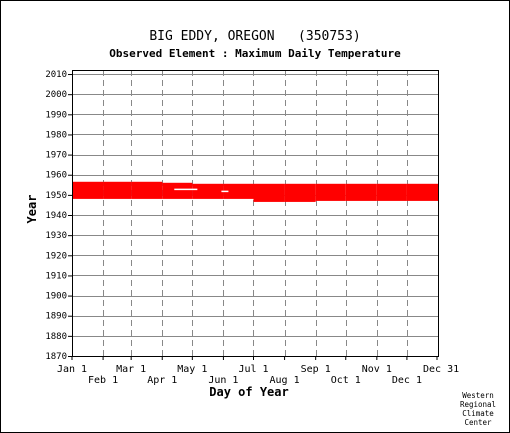 The height and width of the screenshot is (433, 510). Describe the element at coordinates (56, 337) in the screenshot. I see `y-tick-label: 1880` at that location.